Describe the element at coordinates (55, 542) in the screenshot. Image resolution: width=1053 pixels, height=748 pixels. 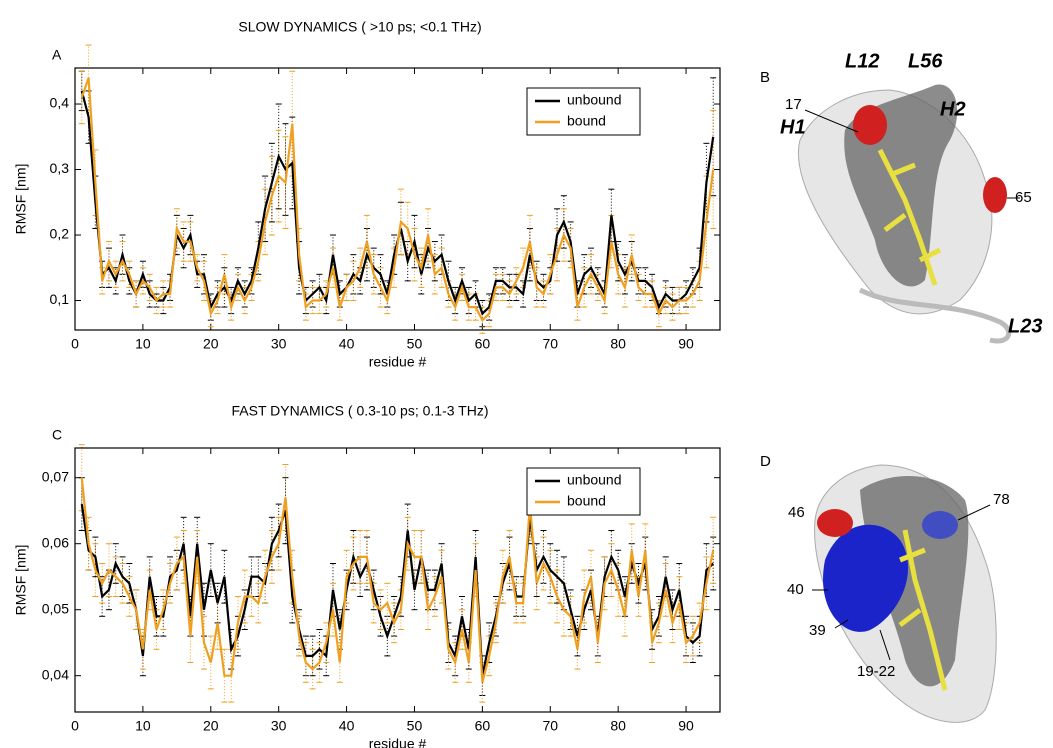
I see `y-tick-label: 0,06` at that location.